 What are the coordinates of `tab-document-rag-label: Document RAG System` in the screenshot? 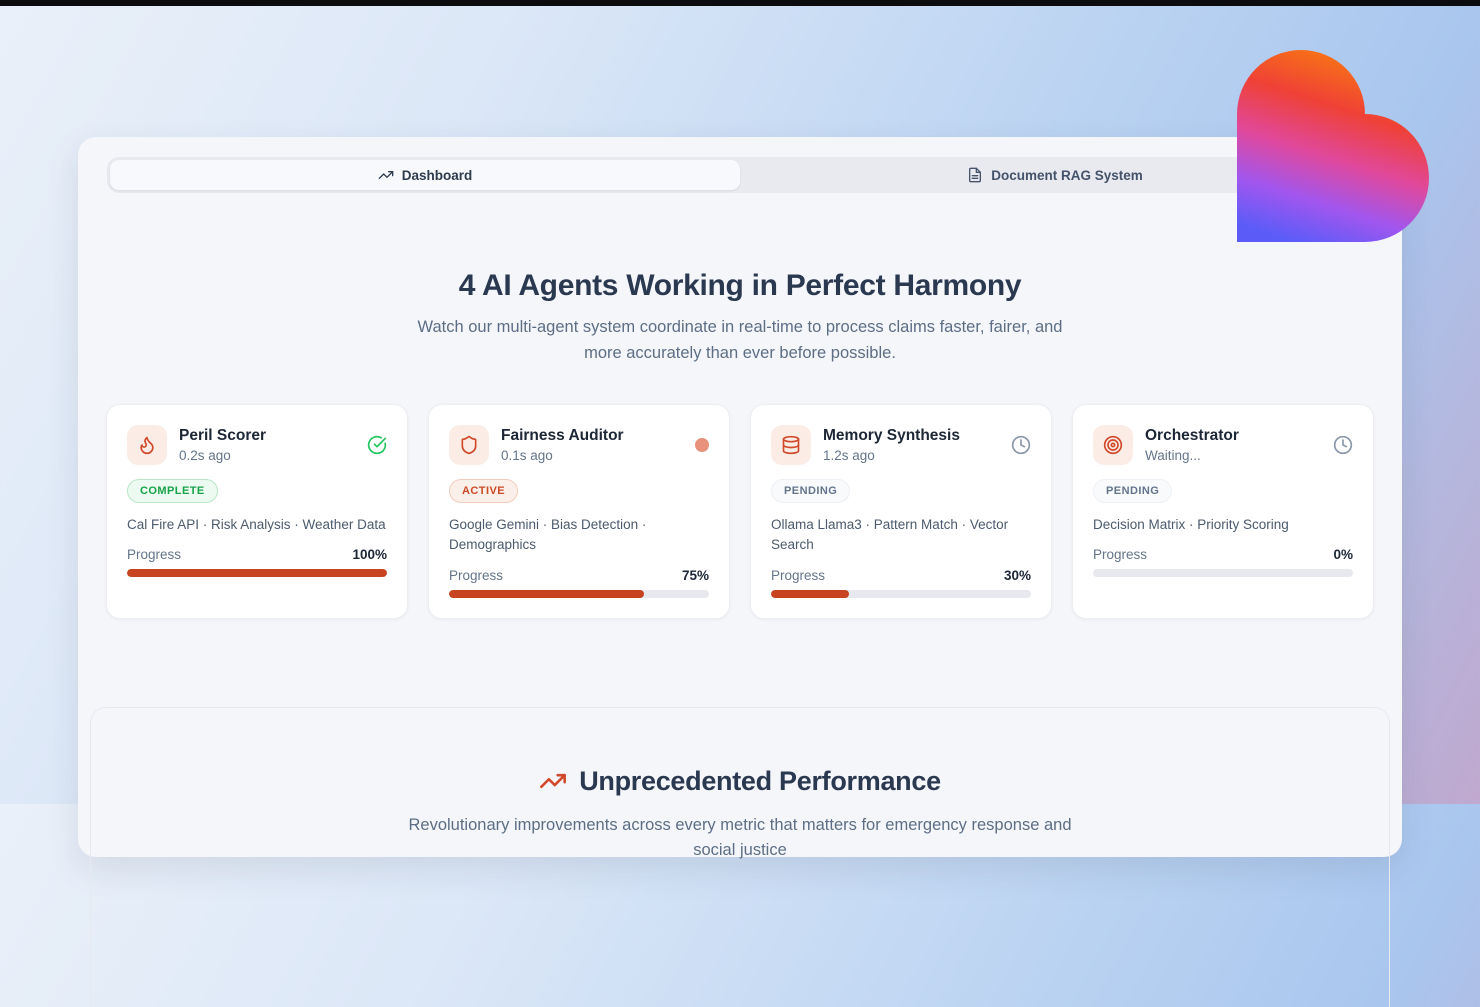 It's located at (1067, 175).